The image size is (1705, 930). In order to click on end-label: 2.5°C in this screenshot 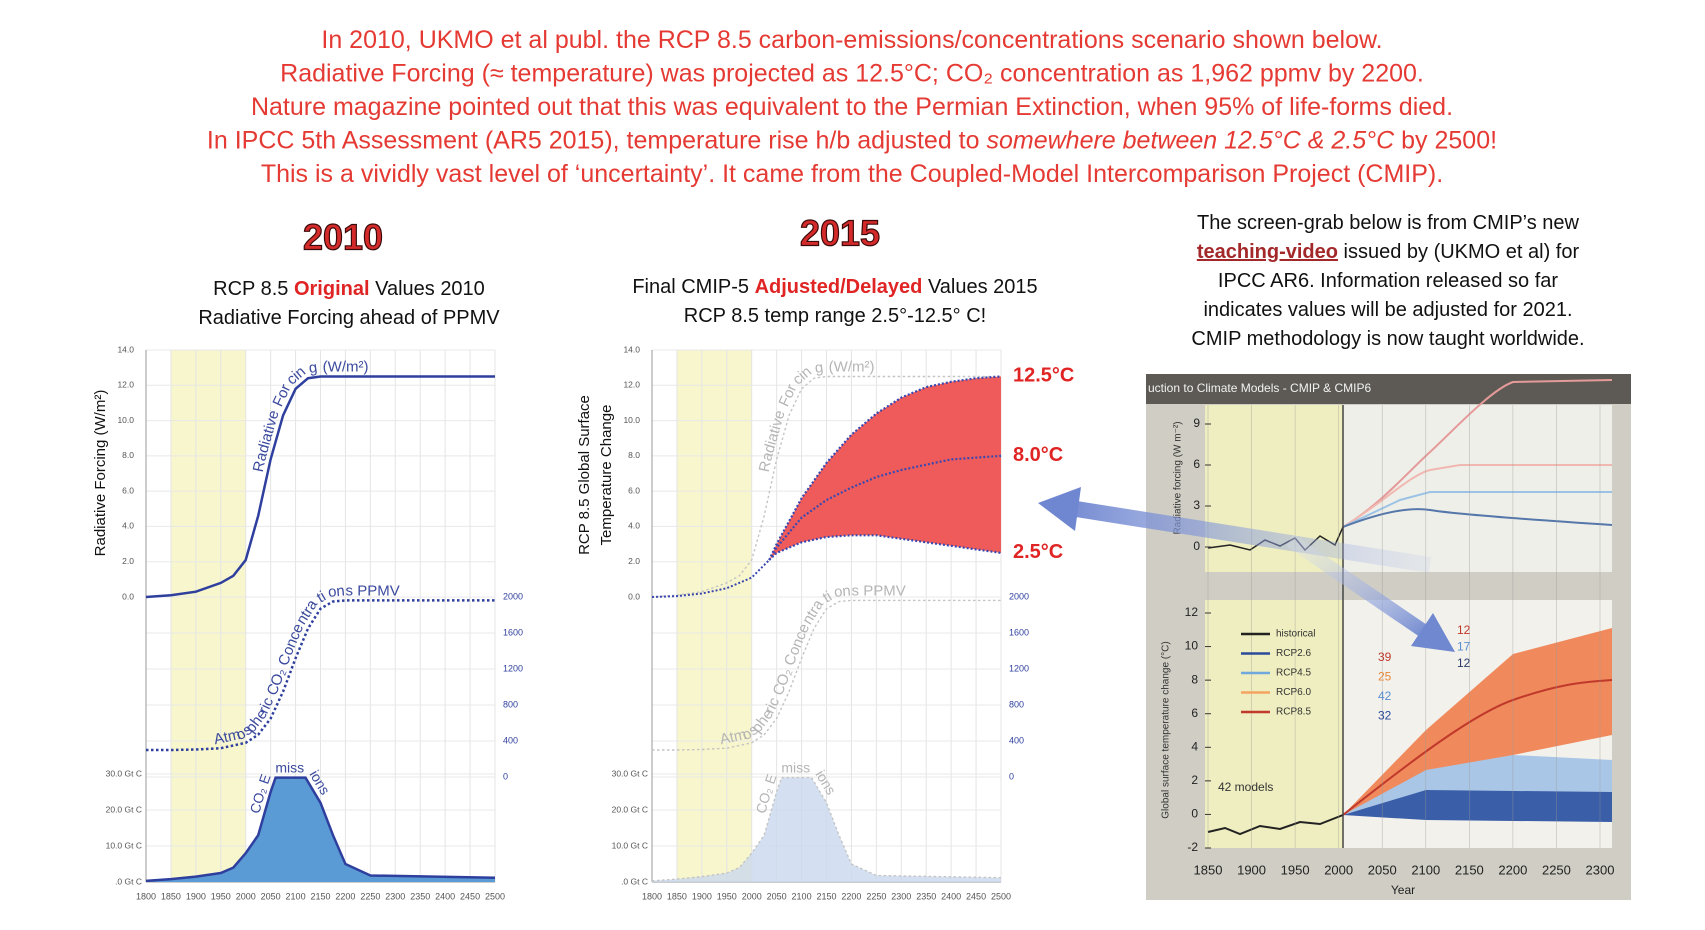, I will do `click(1038, 552)`.